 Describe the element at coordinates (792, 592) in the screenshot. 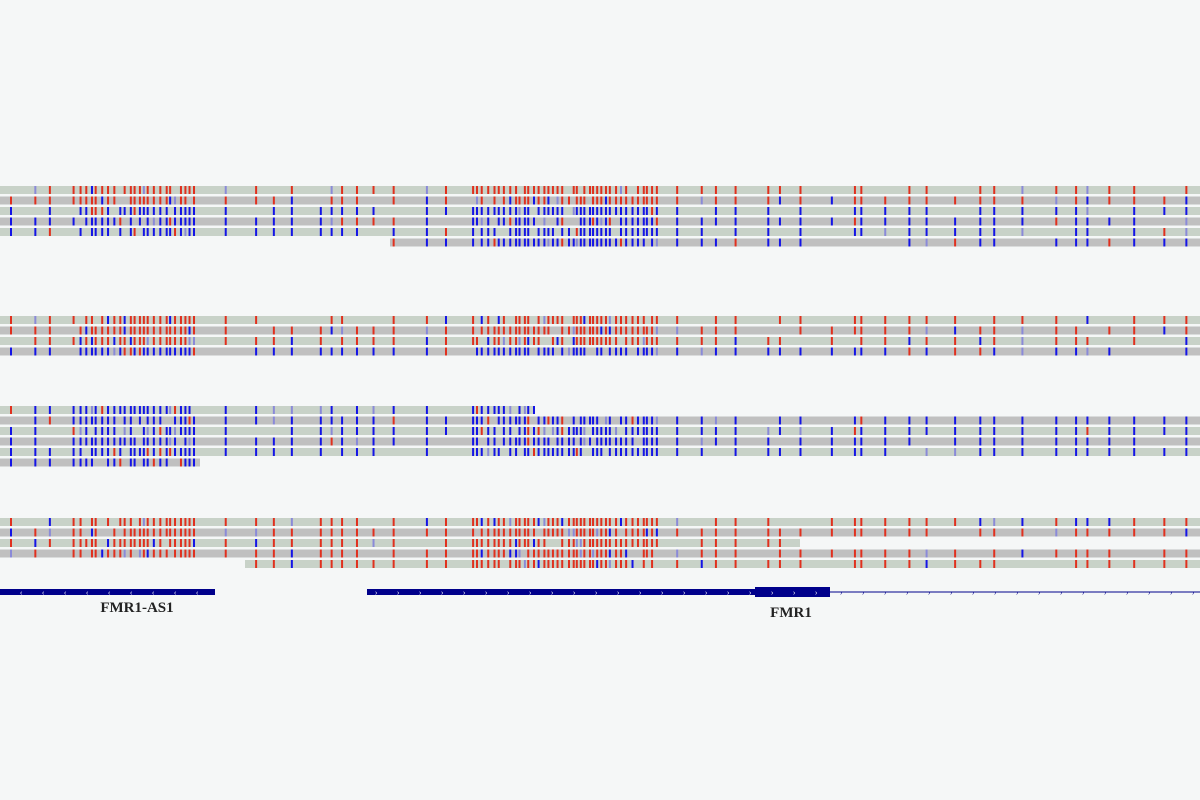

I see `gene-exon` at that location.